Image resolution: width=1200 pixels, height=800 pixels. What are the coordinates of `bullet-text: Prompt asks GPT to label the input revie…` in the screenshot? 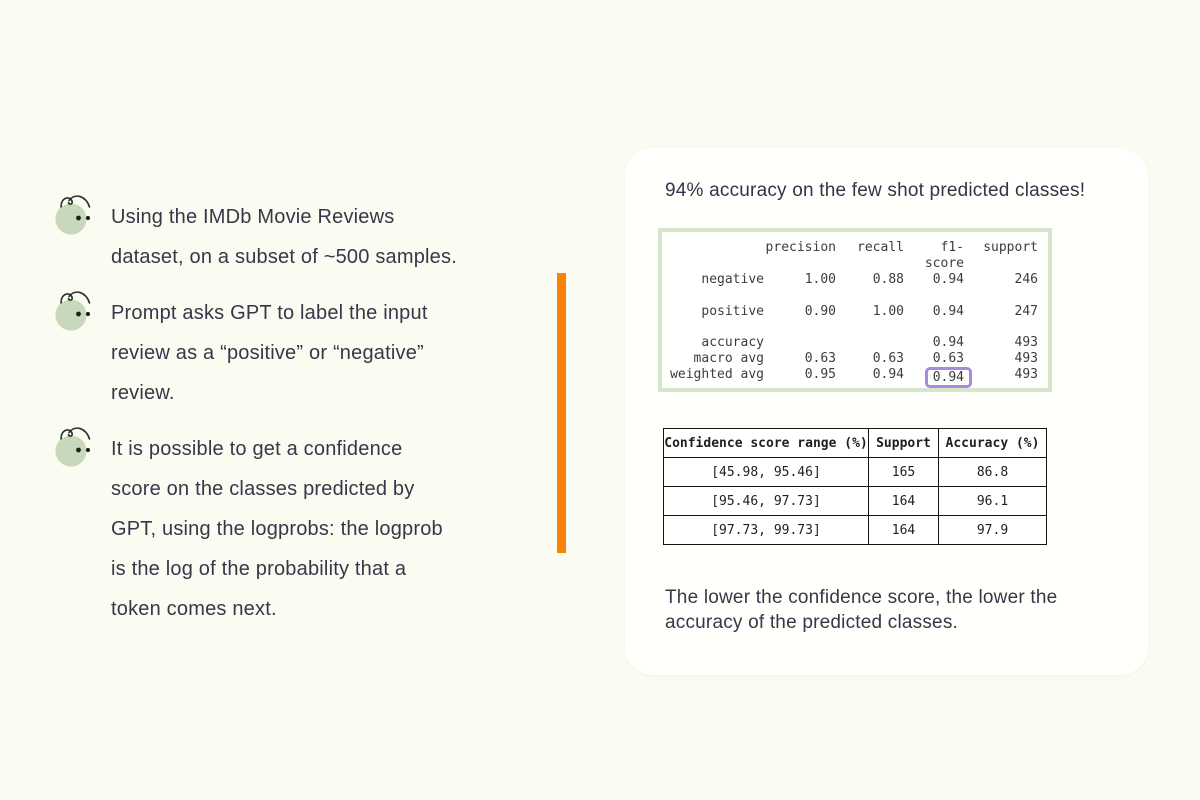 It's located at (269, 351).